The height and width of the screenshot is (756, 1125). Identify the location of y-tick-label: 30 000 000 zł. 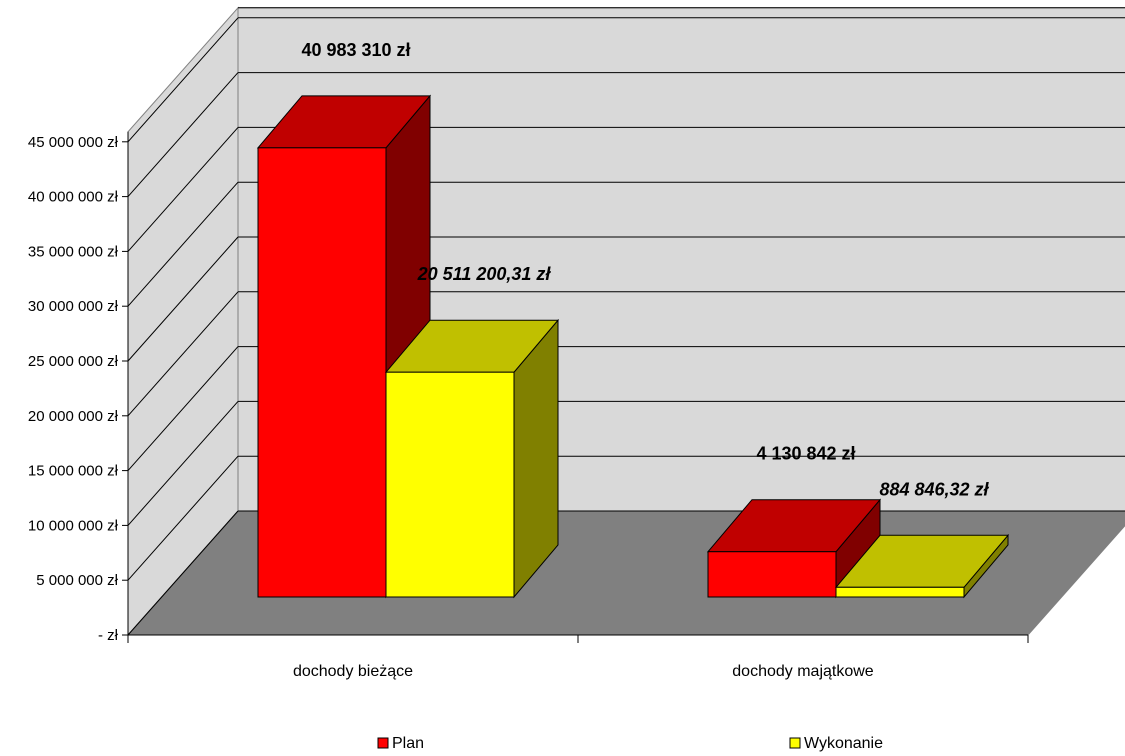
(73, 306).